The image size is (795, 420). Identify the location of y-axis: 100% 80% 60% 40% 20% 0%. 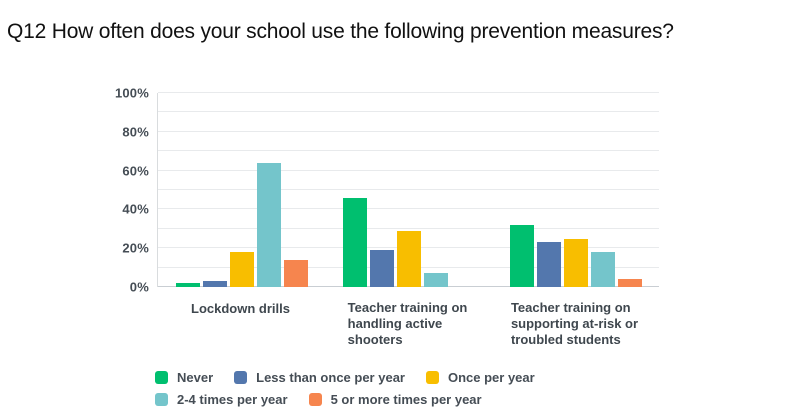
(74, 190).